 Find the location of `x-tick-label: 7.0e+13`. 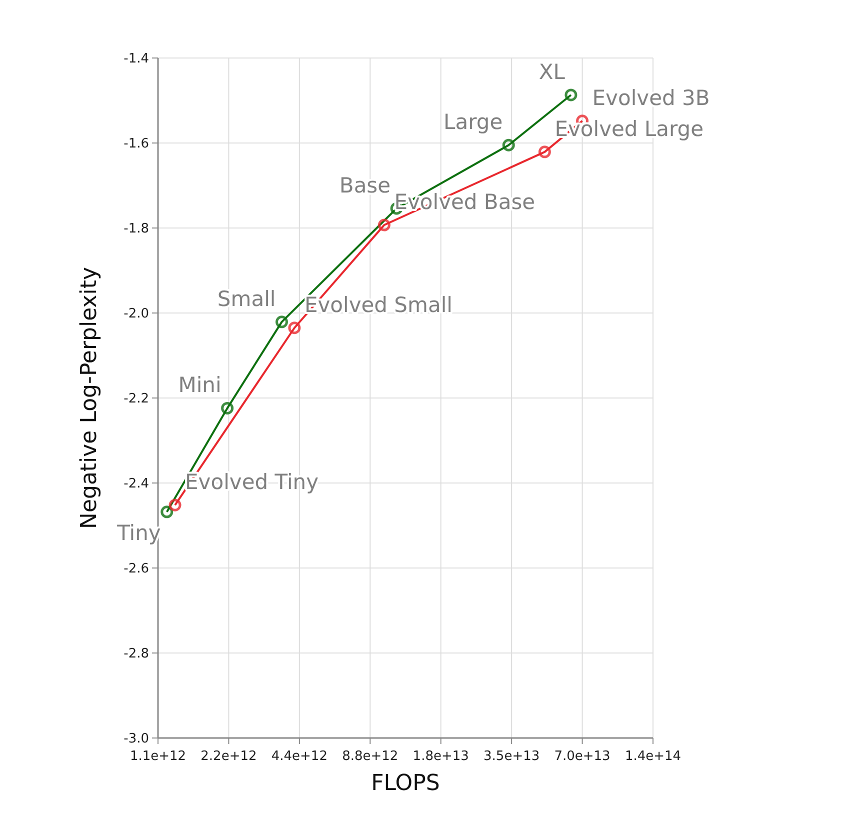

x-tick-label: 7.0e+13 is located at coordinates (582, 756).